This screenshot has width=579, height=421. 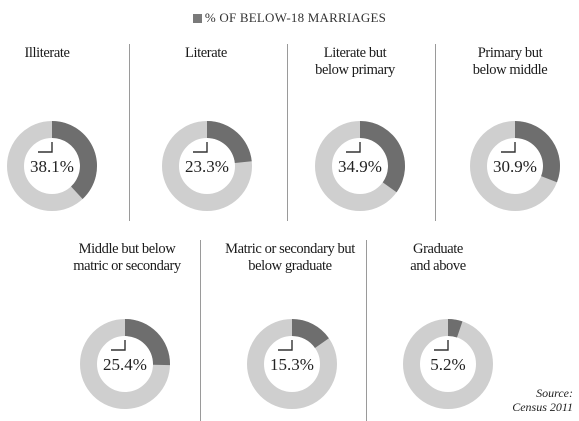 I want to click on donut-value-label: 30.9%, so click(x=515, y=166).